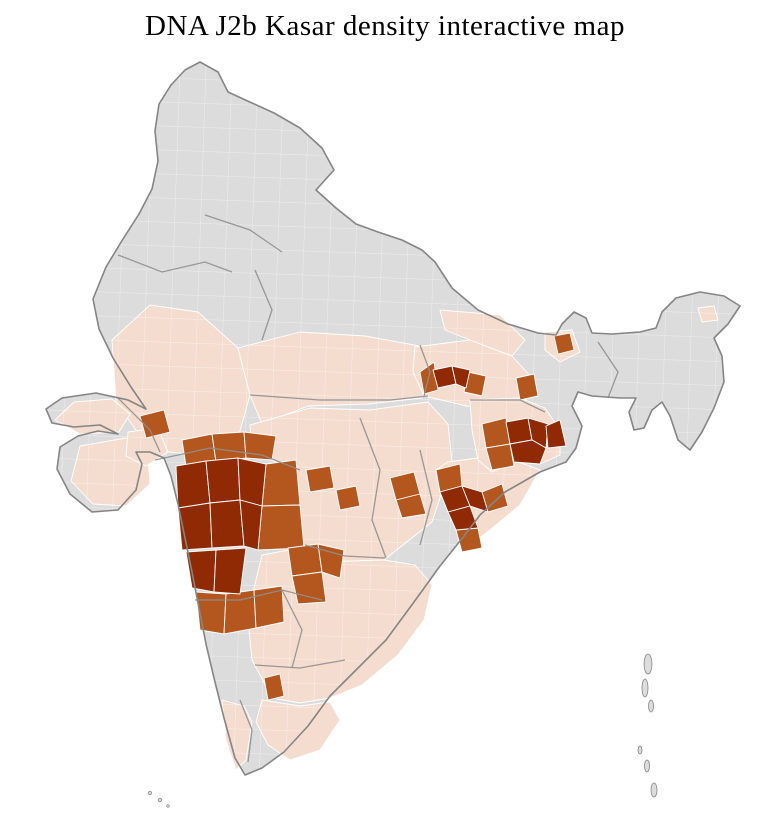 The image size is (770, 814). I want to click on district-region-malda, so click(527, 387).